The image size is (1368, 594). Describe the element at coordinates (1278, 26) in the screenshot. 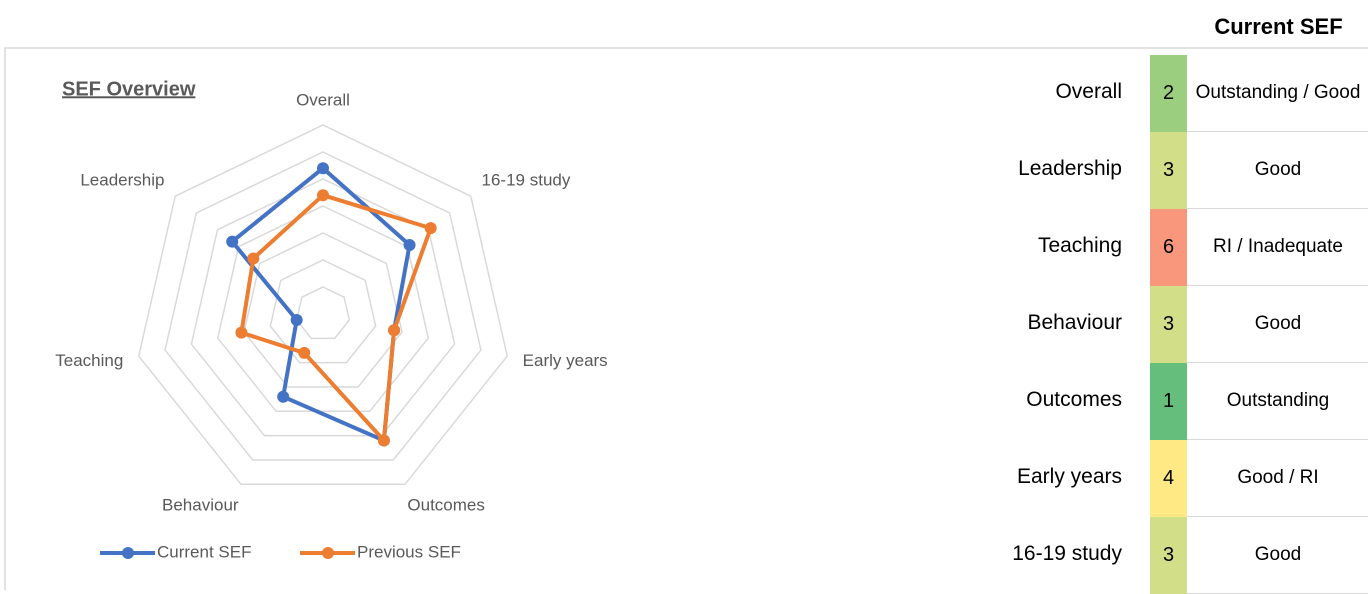

I see `table-title: Current SEF` at that location.